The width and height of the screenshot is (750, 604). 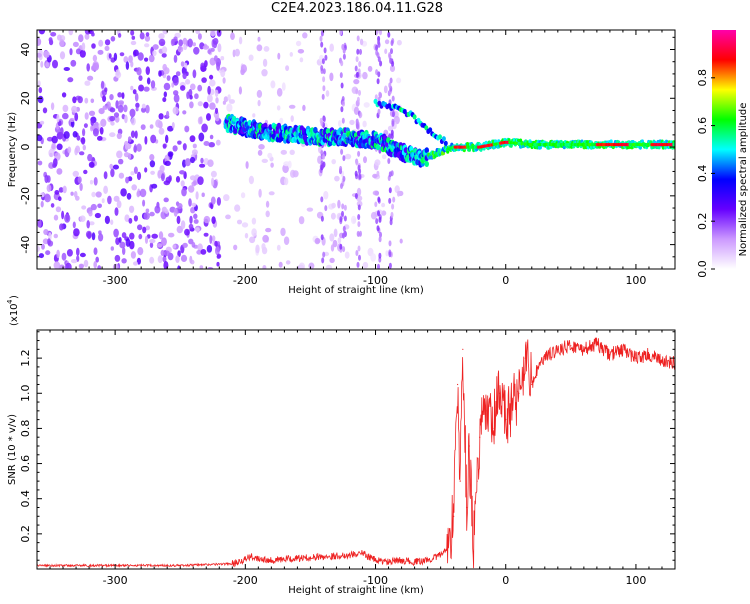 What do you see at coordinates (12, 150) in the screenshot?
I see `y-axis-label: Frequency (Hz)` at bounding box center [12, 150].